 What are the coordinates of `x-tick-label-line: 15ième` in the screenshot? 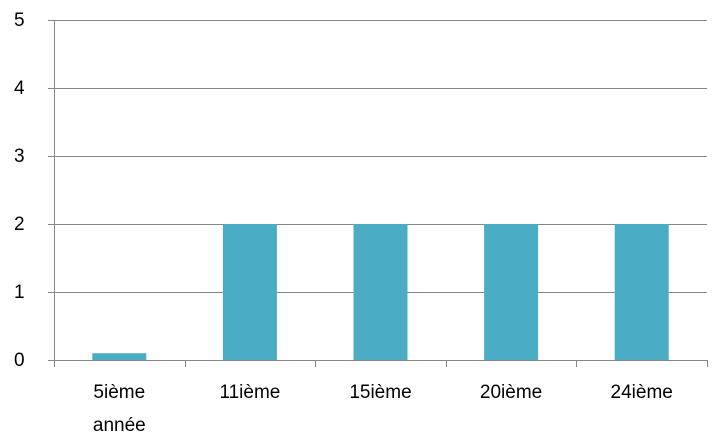 It's located at (380, 392).